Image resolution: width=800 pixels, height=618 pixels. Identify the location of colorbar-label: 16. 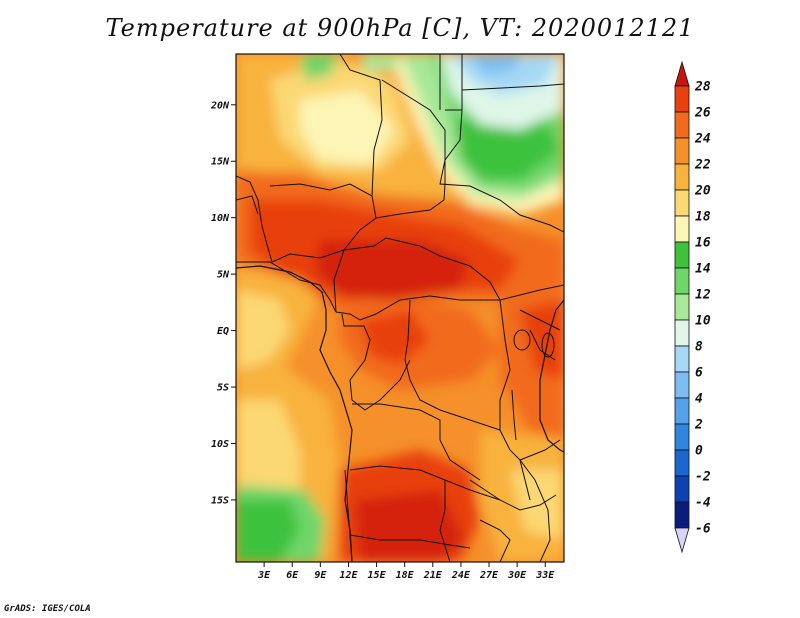
(703, 243).